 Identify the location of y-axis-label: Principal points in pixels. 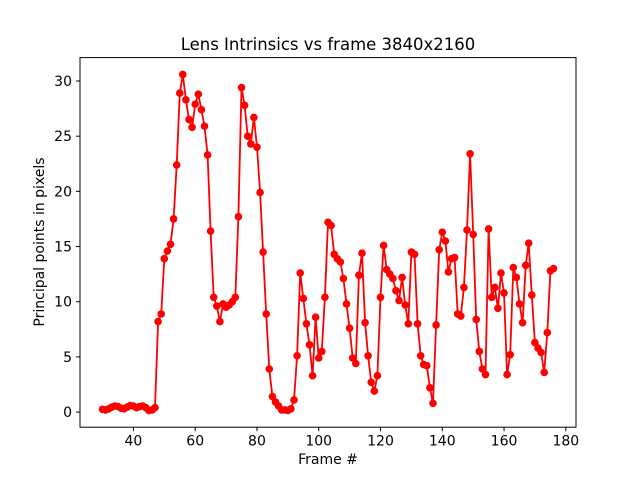
(40, 241).